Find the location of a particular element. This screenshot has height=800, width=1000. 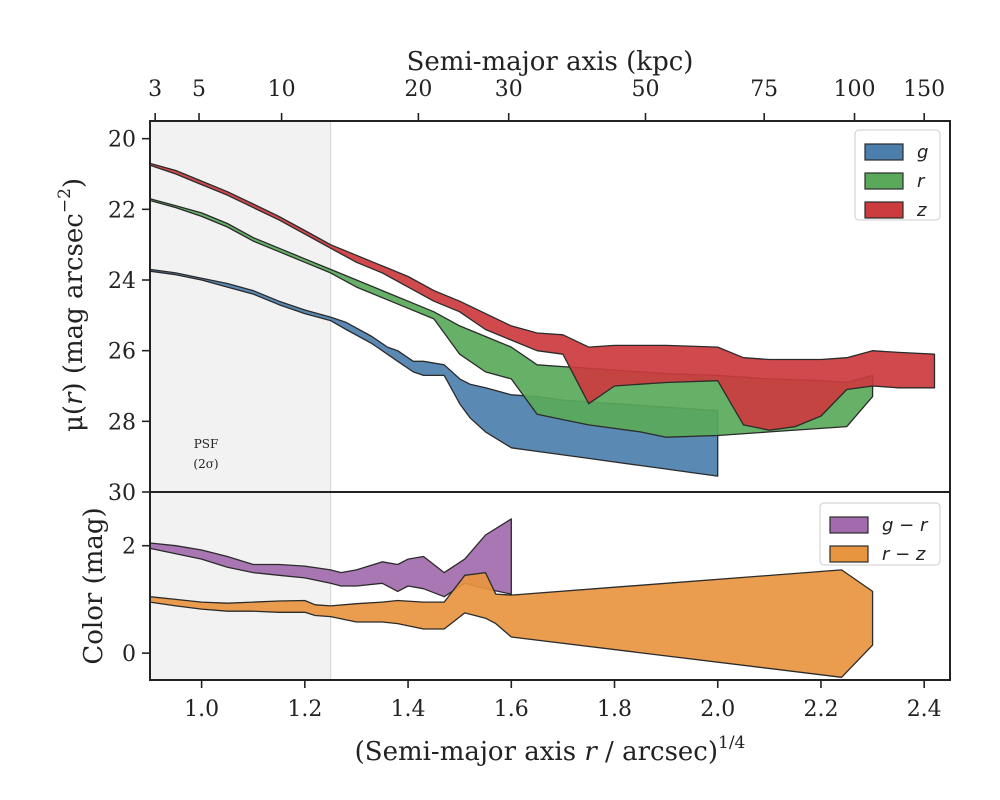

lower-y-tick-label: 2 is located at coordinates (129, 547).